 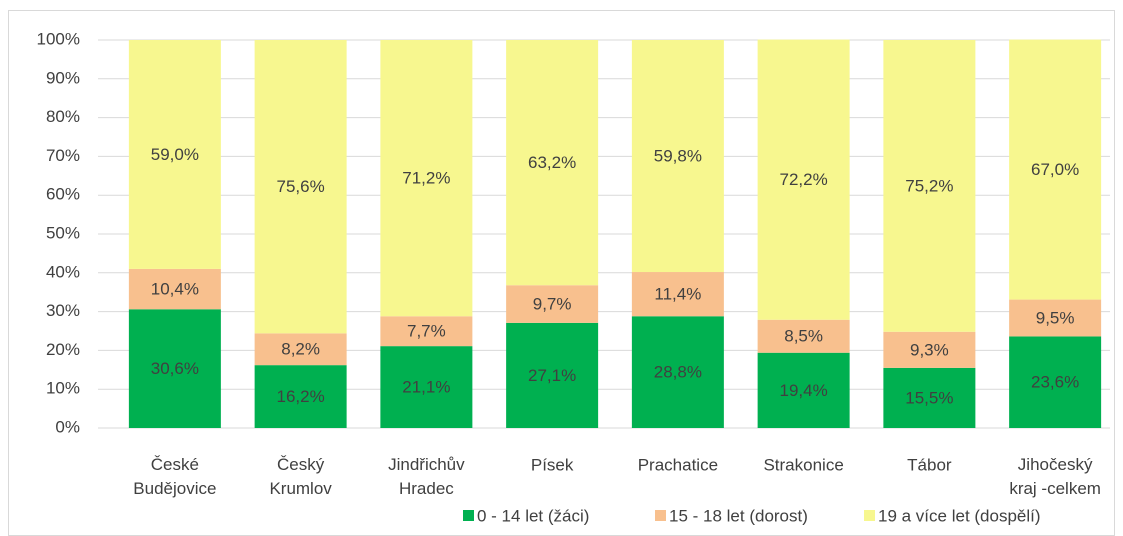 What do you see at coordinates (63, 388) in the screenshot?
I see `y-tick-label: 10%` at bounding box center [63, 388].